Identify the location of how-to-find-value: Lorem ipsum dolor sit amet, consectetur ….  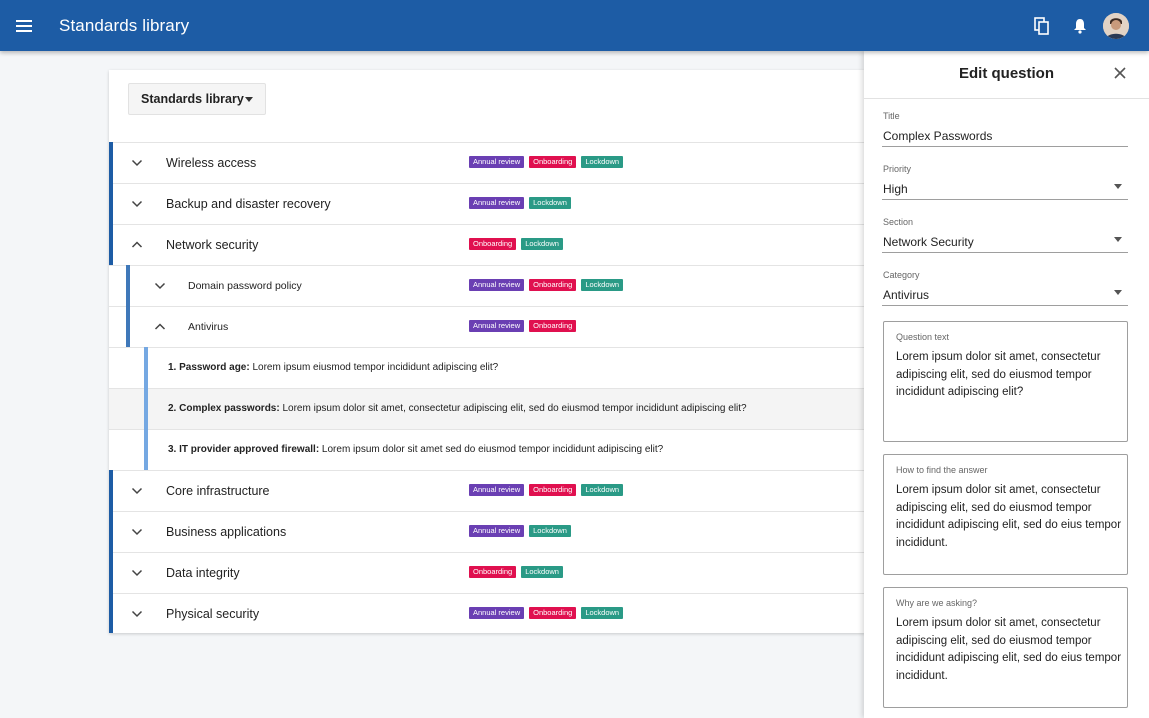
(1009, 517).